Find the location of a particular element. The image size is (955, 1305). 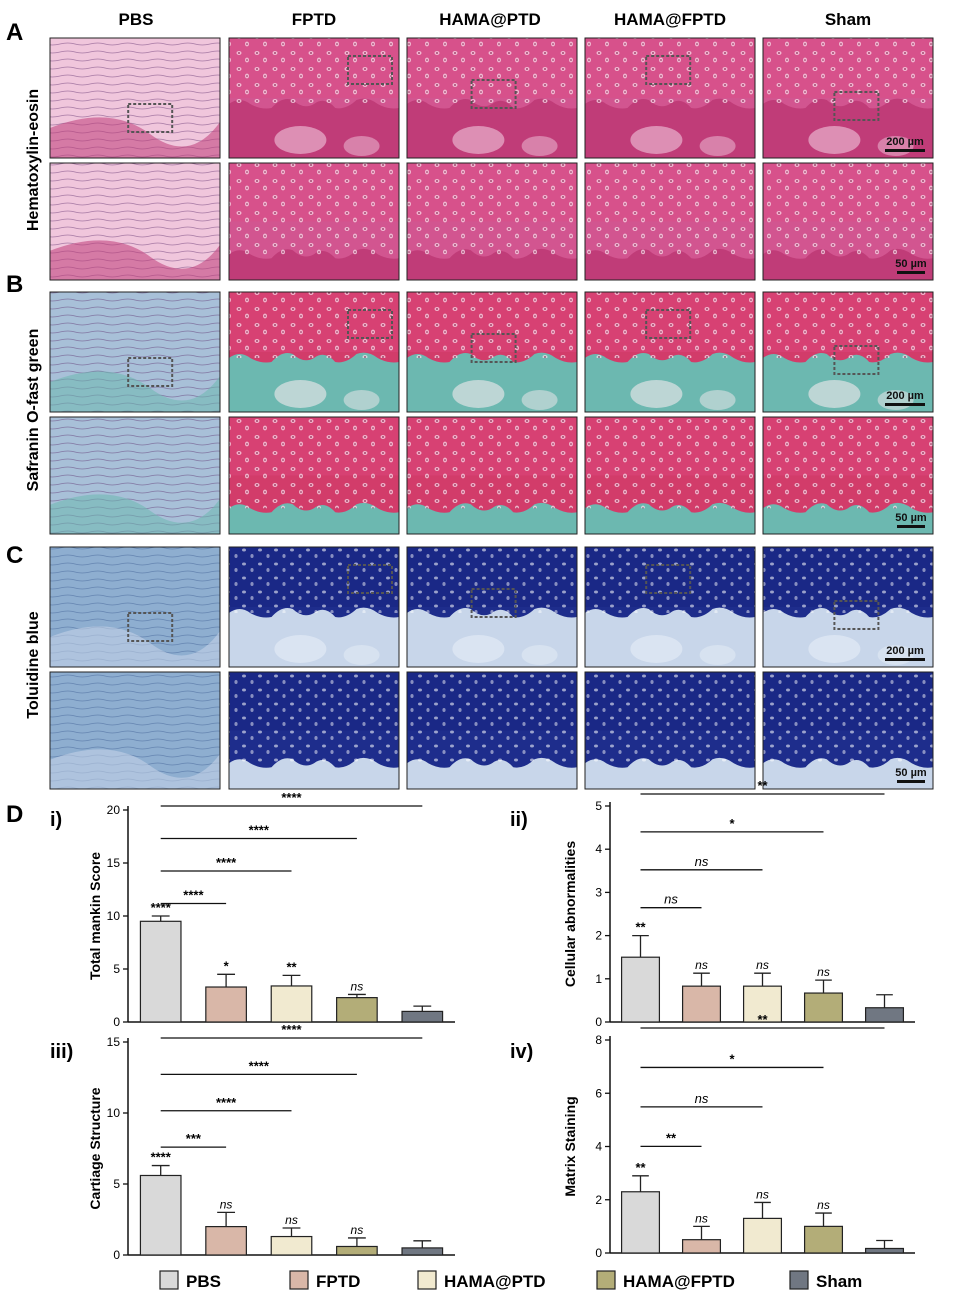

bar-hamaptd is located at coordinates (762, 1235).